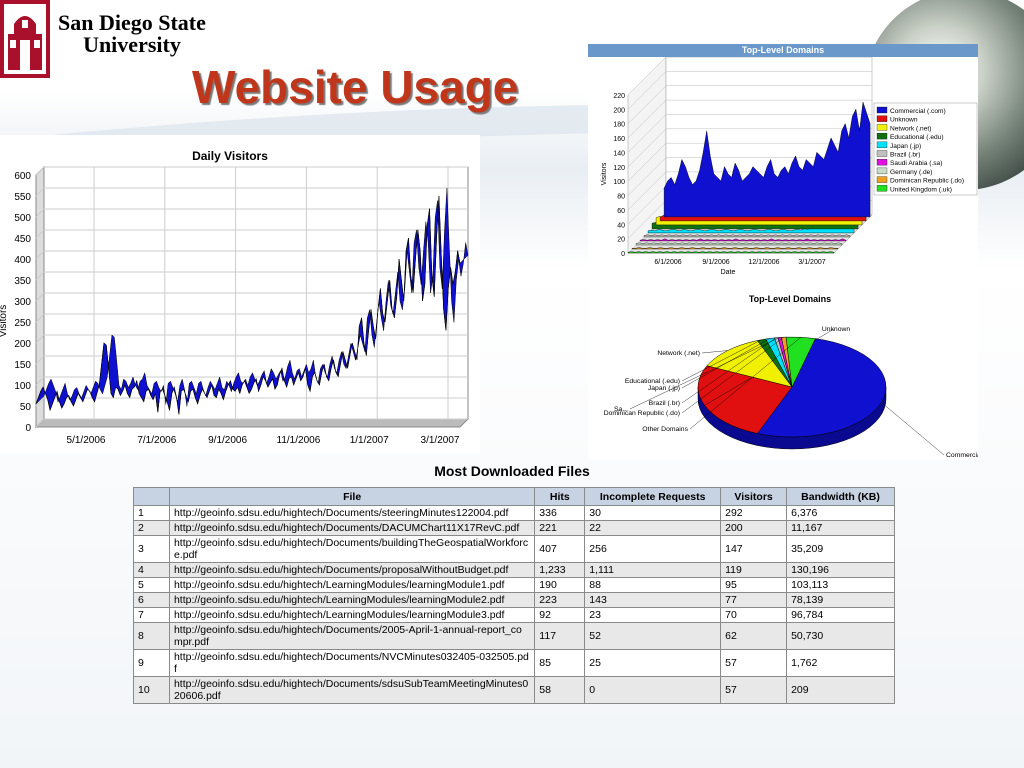  I want to click on table-header-2: Hits, so click(560, 496).